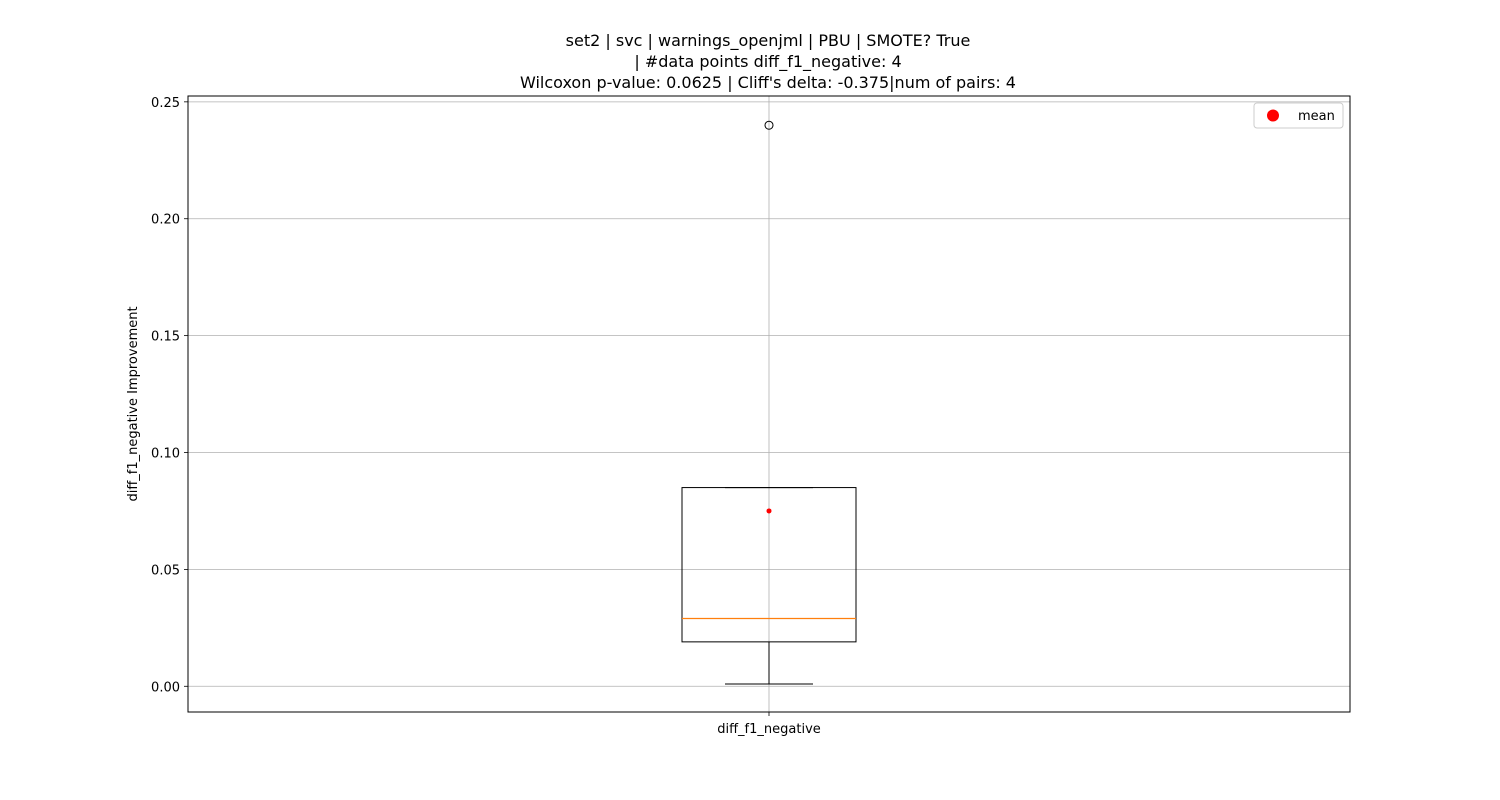  Describe the element at coordinates (165, 570) in the screenshot. I see `y-tick-label: 0.05` at that location.